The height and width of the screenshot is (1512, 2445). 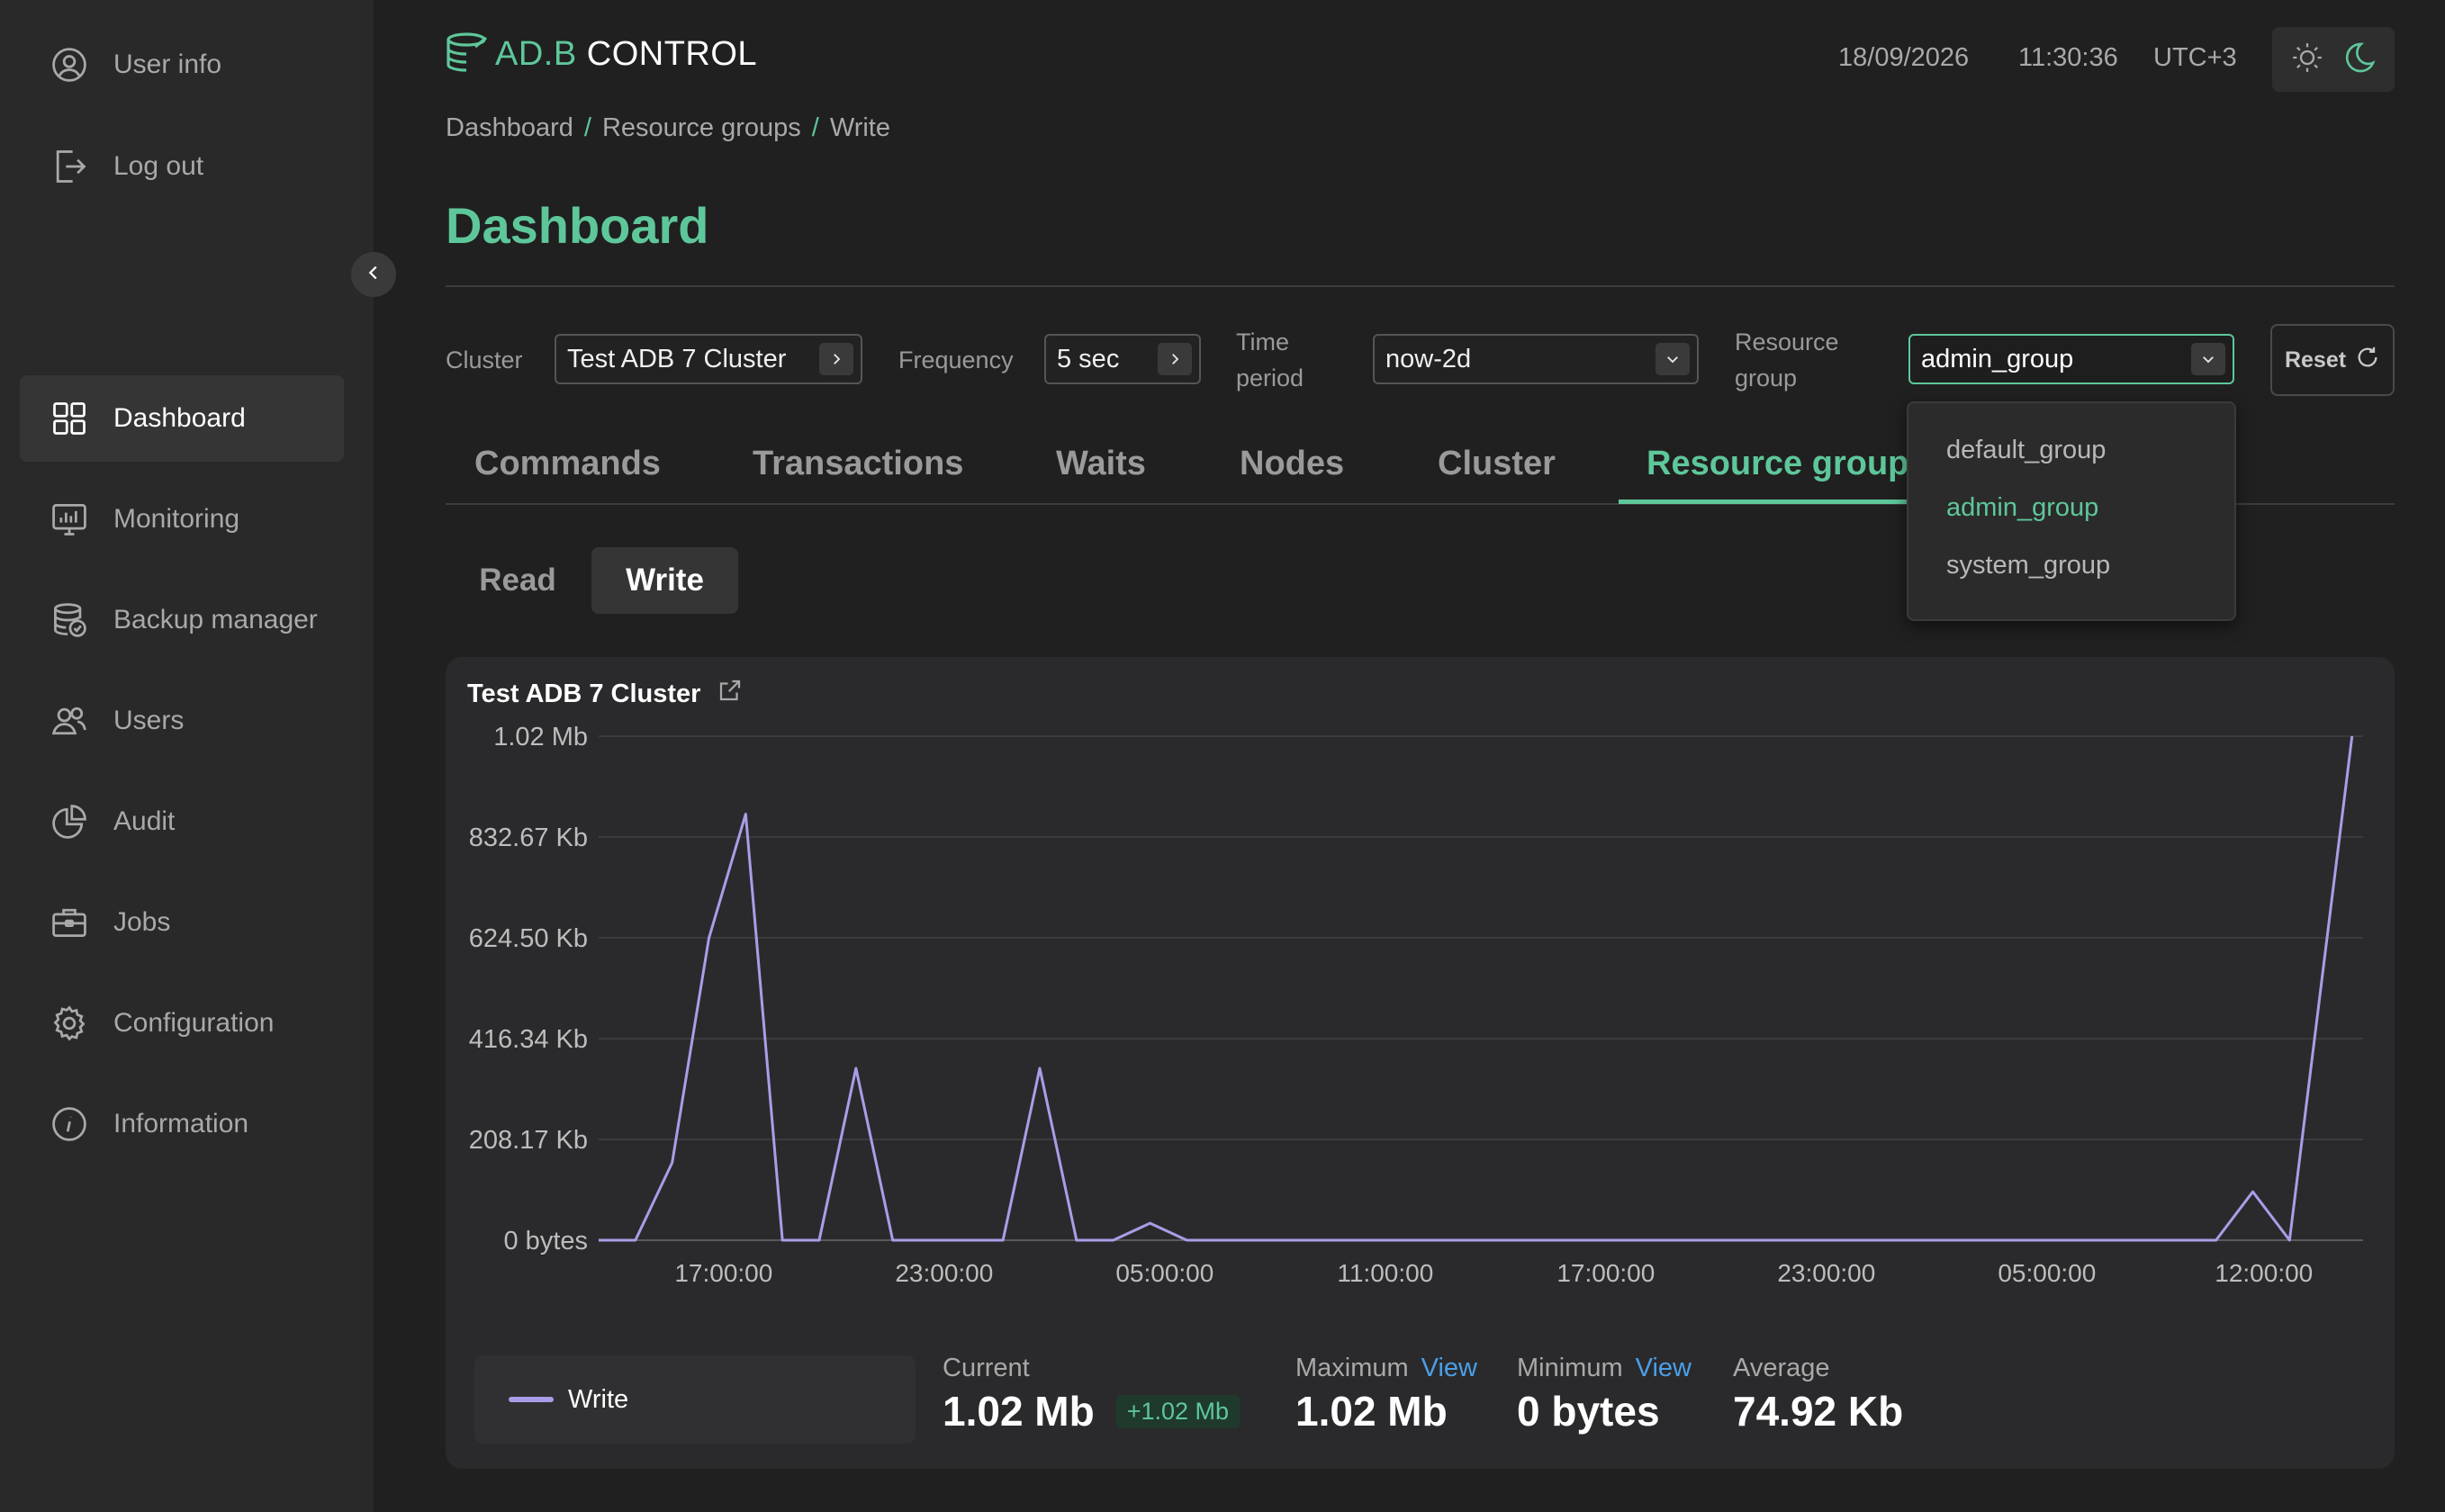 What do you see at coordinates (708, 359) in the screenshot?
I see `cluster-select: Test ADB 7 Cluster` at bounding box center [708, 359].